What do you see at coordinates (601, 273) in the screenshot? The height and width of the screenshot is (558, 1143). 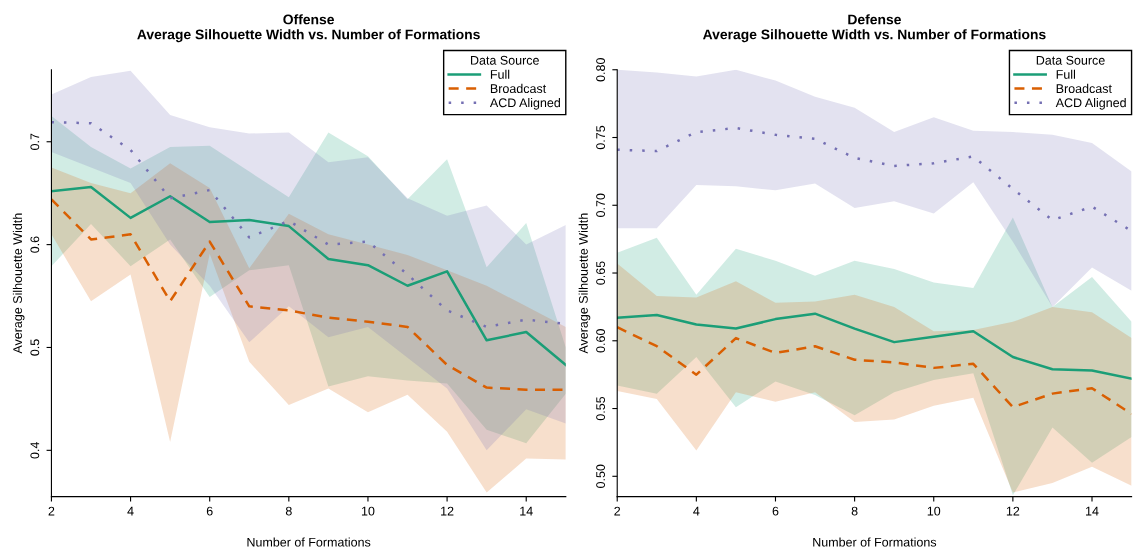 I see `y-tick-label: 0.65` at bounding box center [601, 273].